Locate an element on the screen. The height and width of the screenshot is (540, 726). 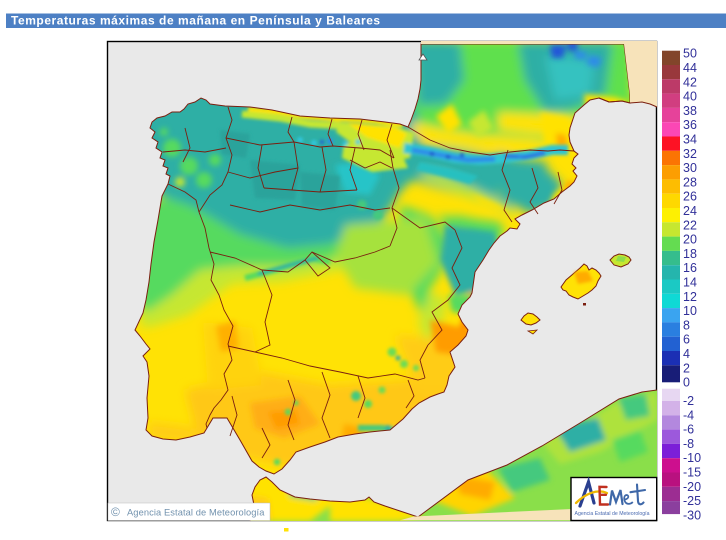
svg-text: 38 is located at coordinates (690, 111).